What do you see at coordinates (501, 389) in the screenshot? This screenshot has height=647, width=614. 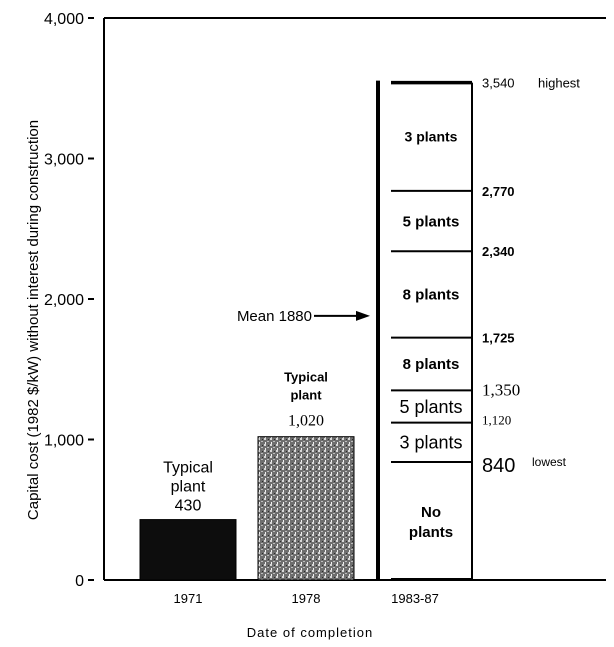 I see `range-boundary-label: 1,350` at bounding box center [501, 389].